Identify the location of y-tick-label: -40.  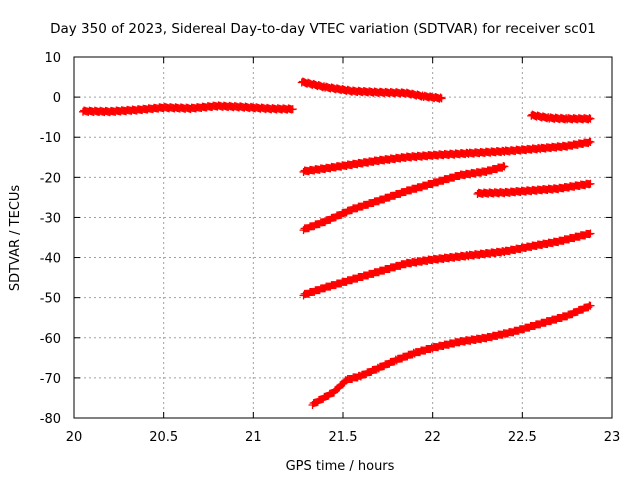
(50, 259).